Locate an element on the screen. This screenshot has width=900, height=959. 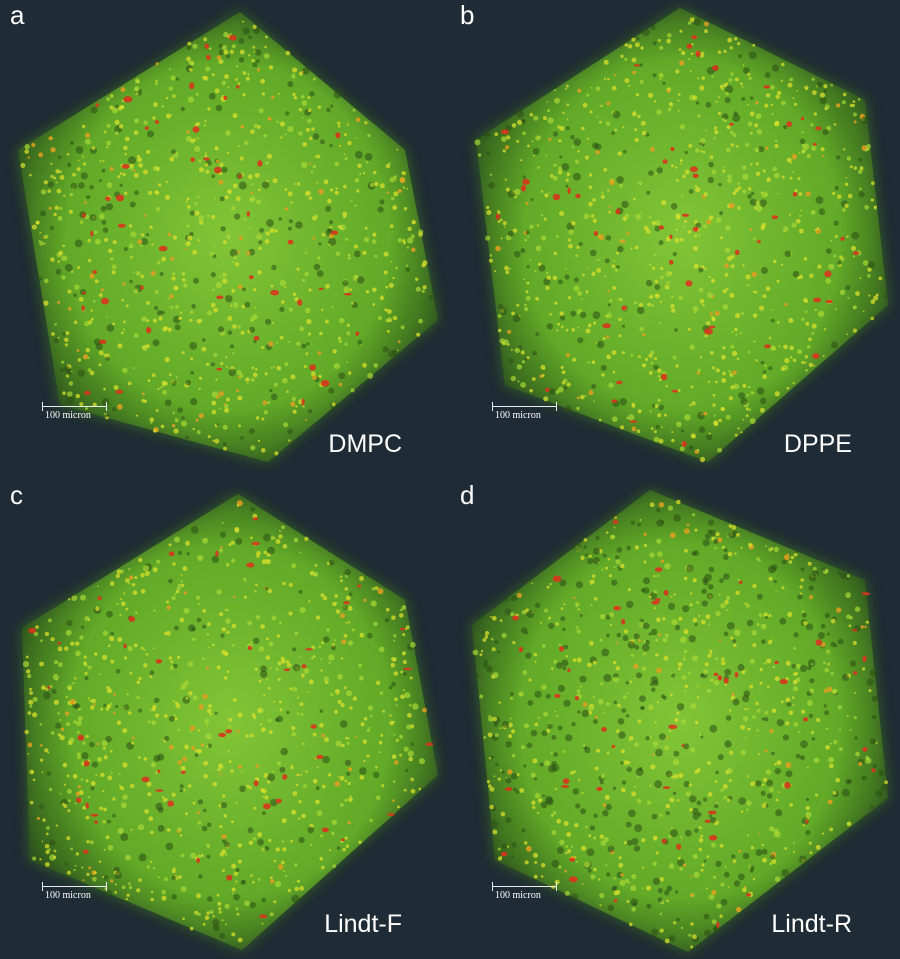
scale-bar-b: 100 micron is located at coordinates (525, 413).